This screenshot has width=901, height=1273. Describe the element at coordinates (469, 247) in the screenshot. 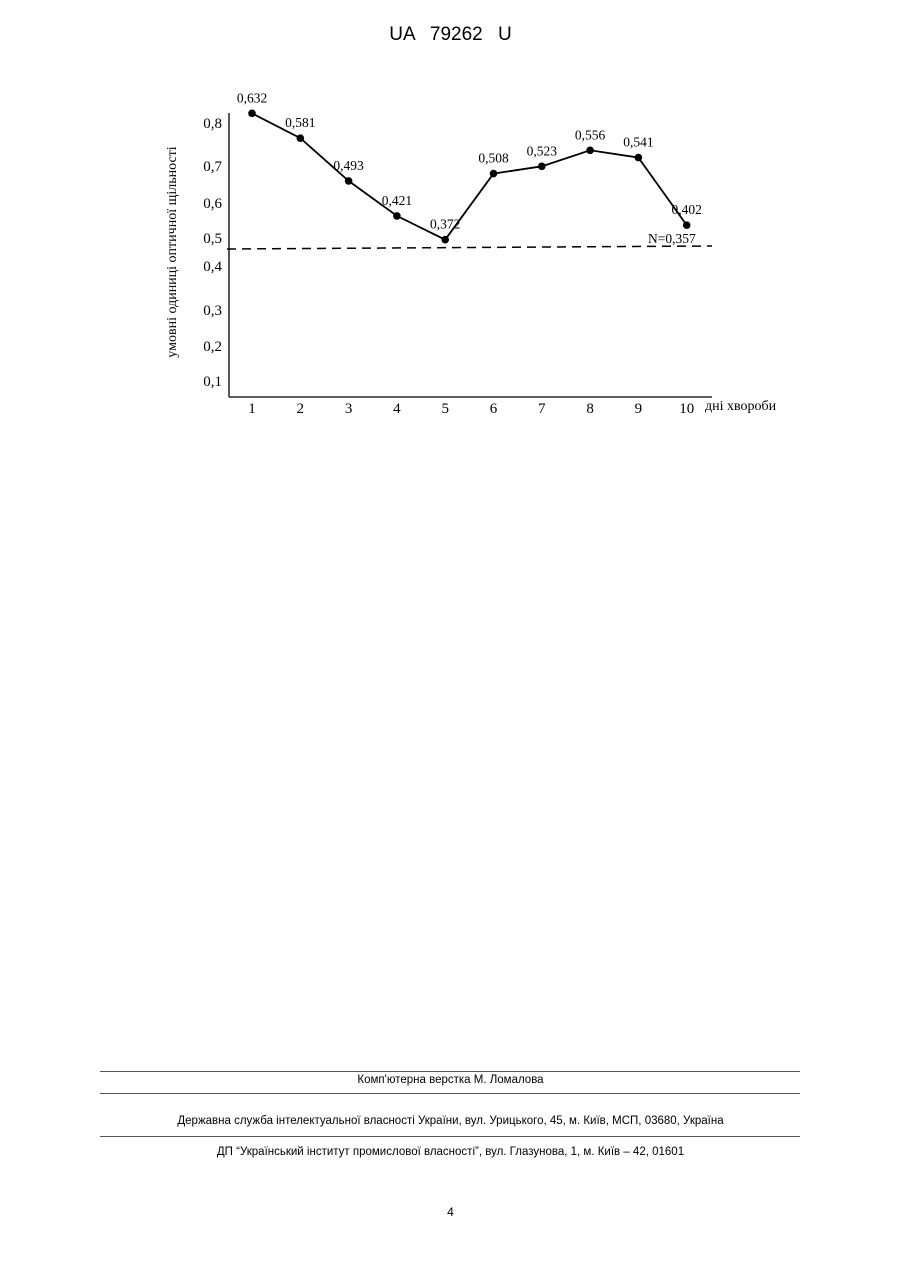

I see `reference-dashed-line` at that location.